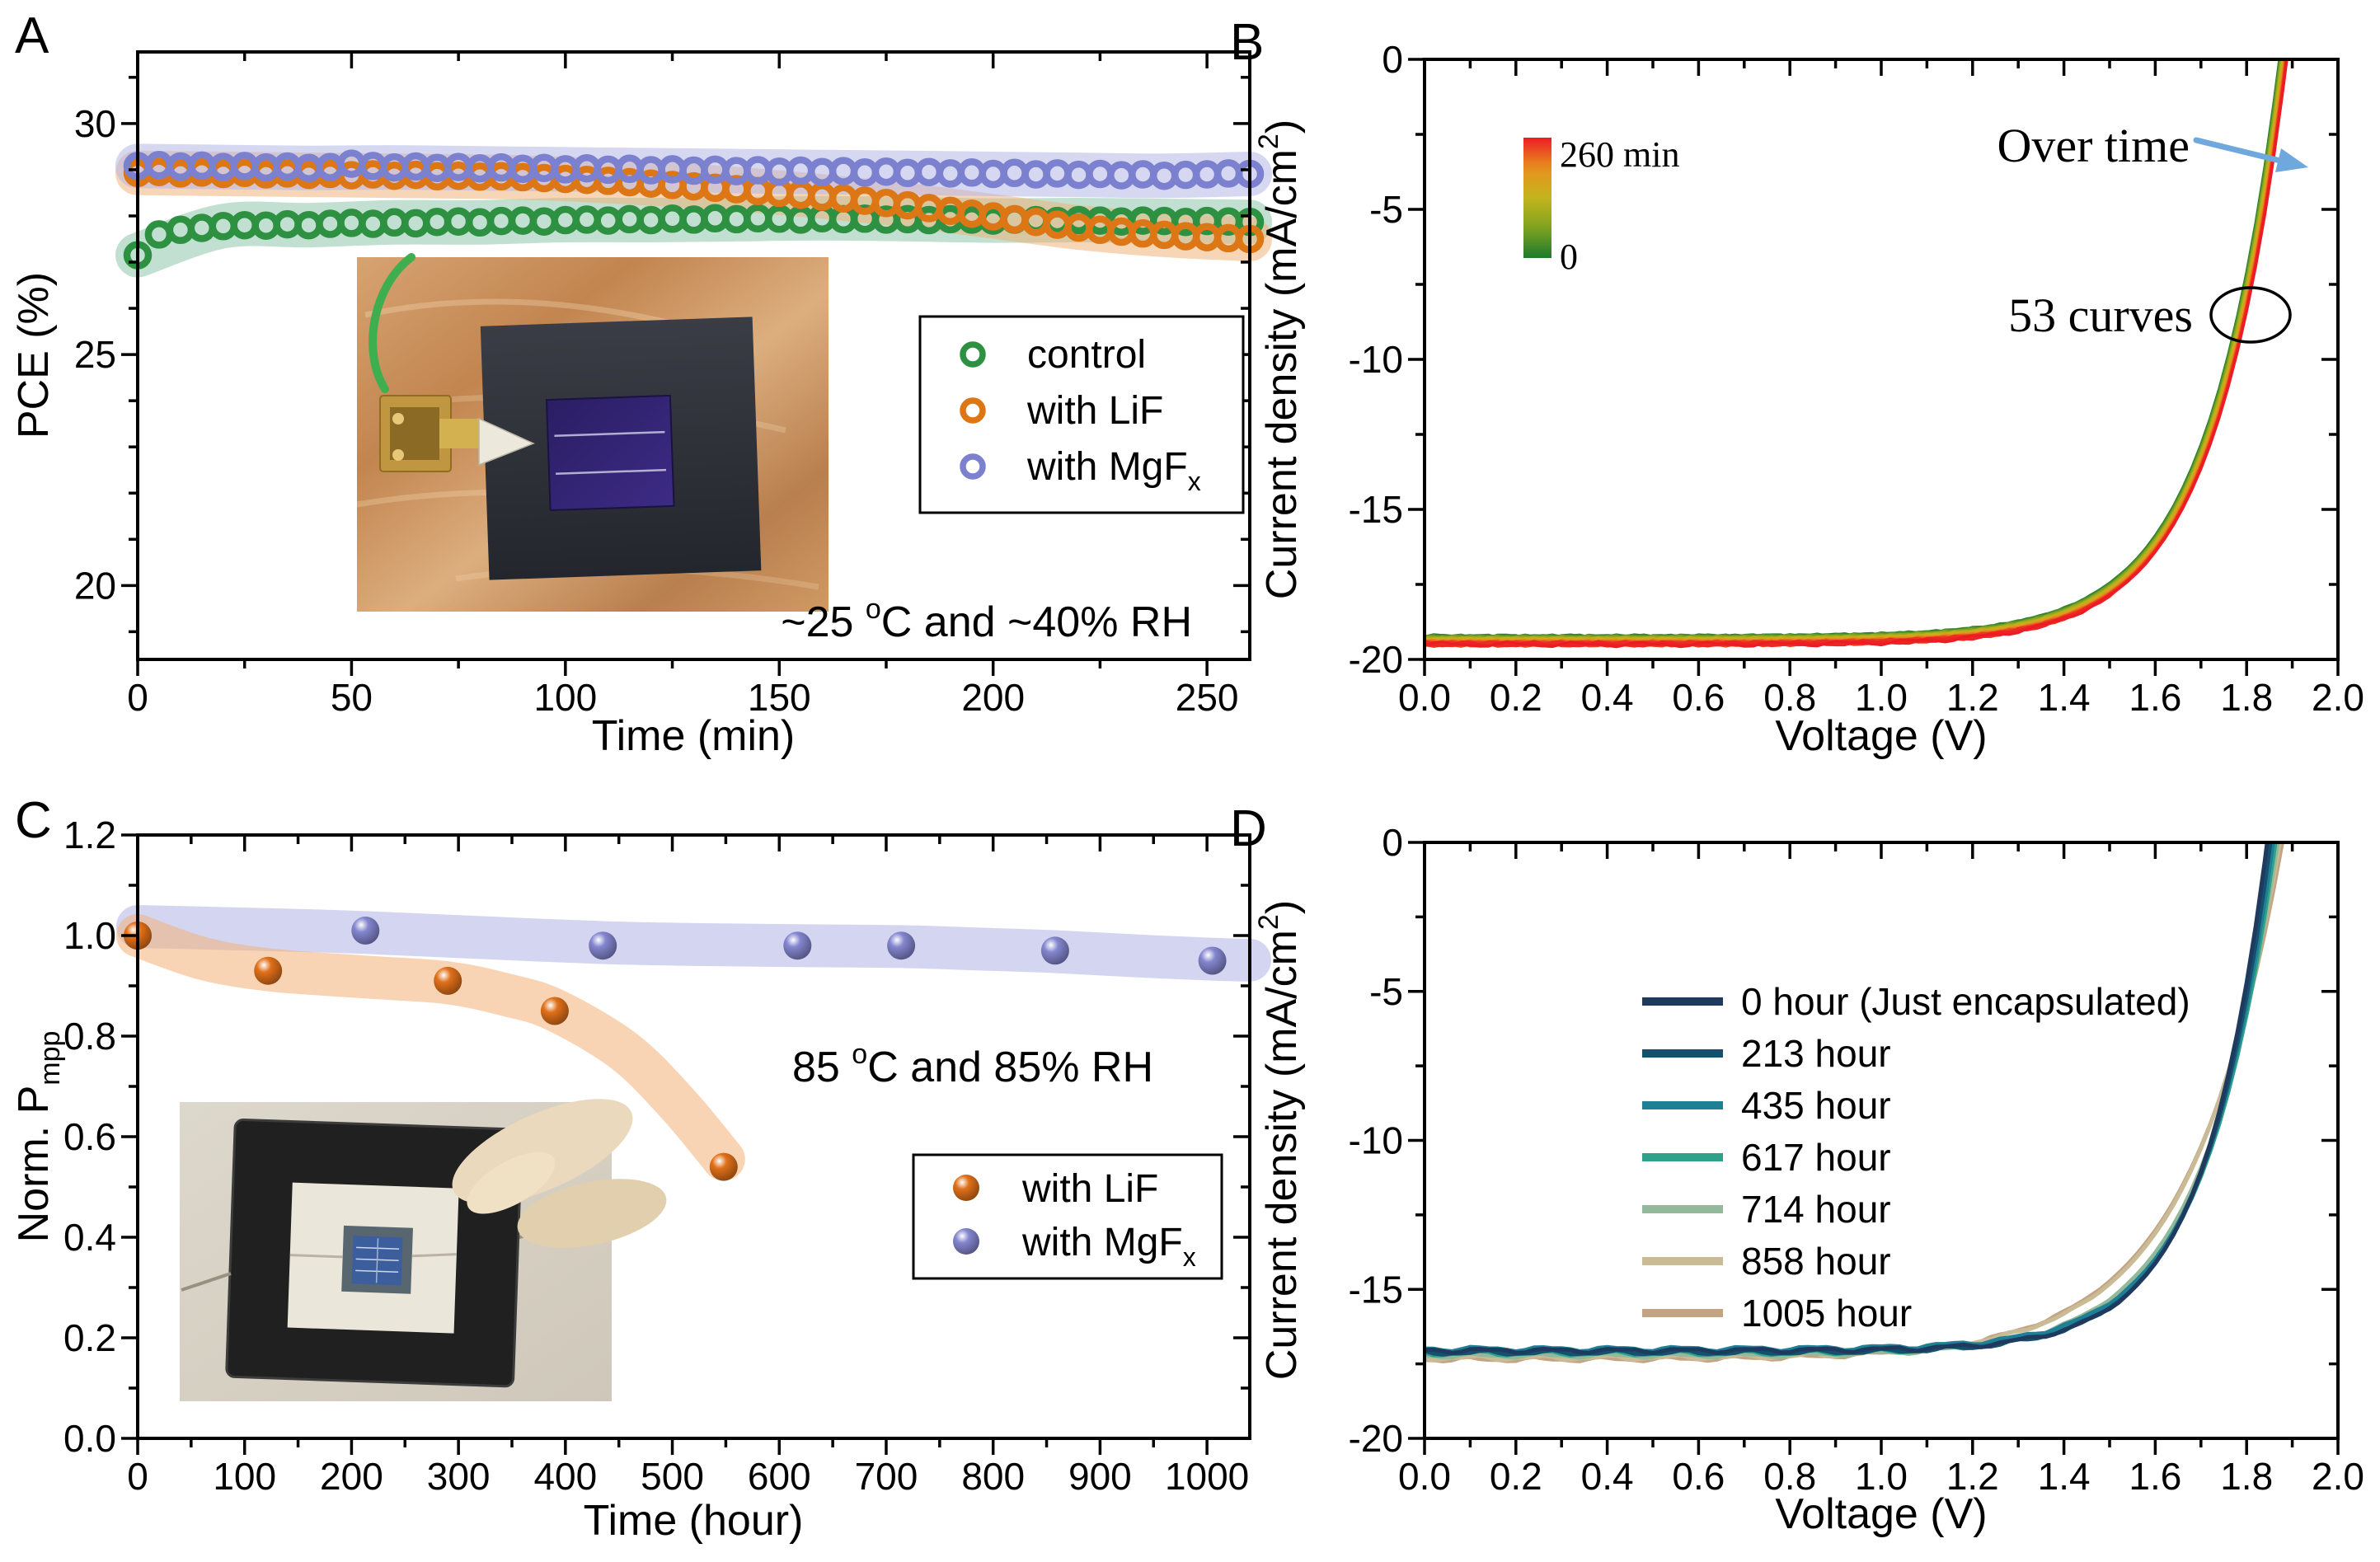 The image size is (2380, 1562). What do you see at coordinates (1067, 1216) in the screenshot?
I see `legend-c: with LiF with MgFx` at bounding box center [1067, 1216].